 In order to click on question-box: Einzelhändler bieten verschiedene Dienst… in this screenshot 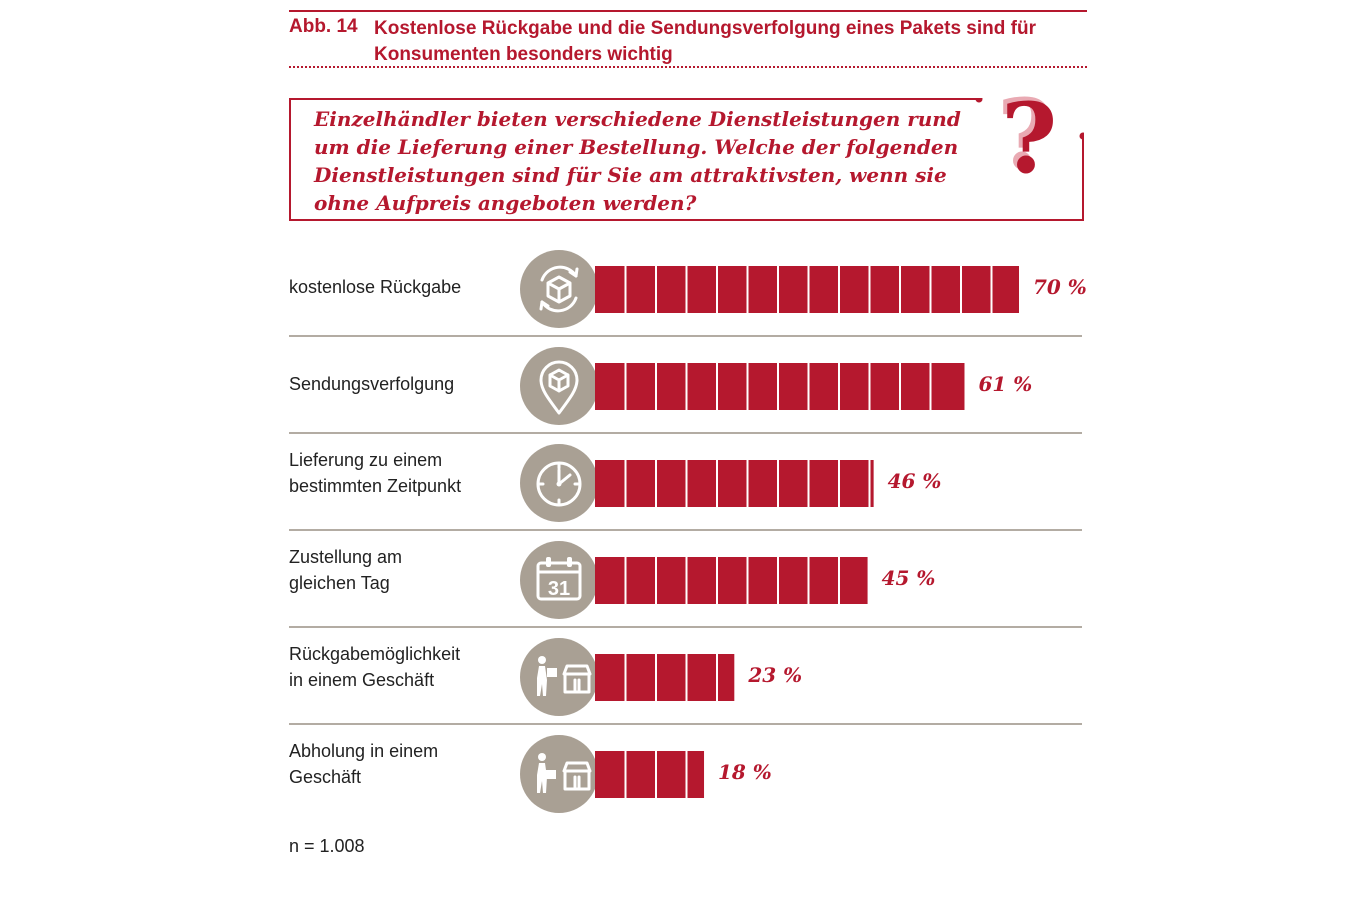, I will do `click(686, 152)`.